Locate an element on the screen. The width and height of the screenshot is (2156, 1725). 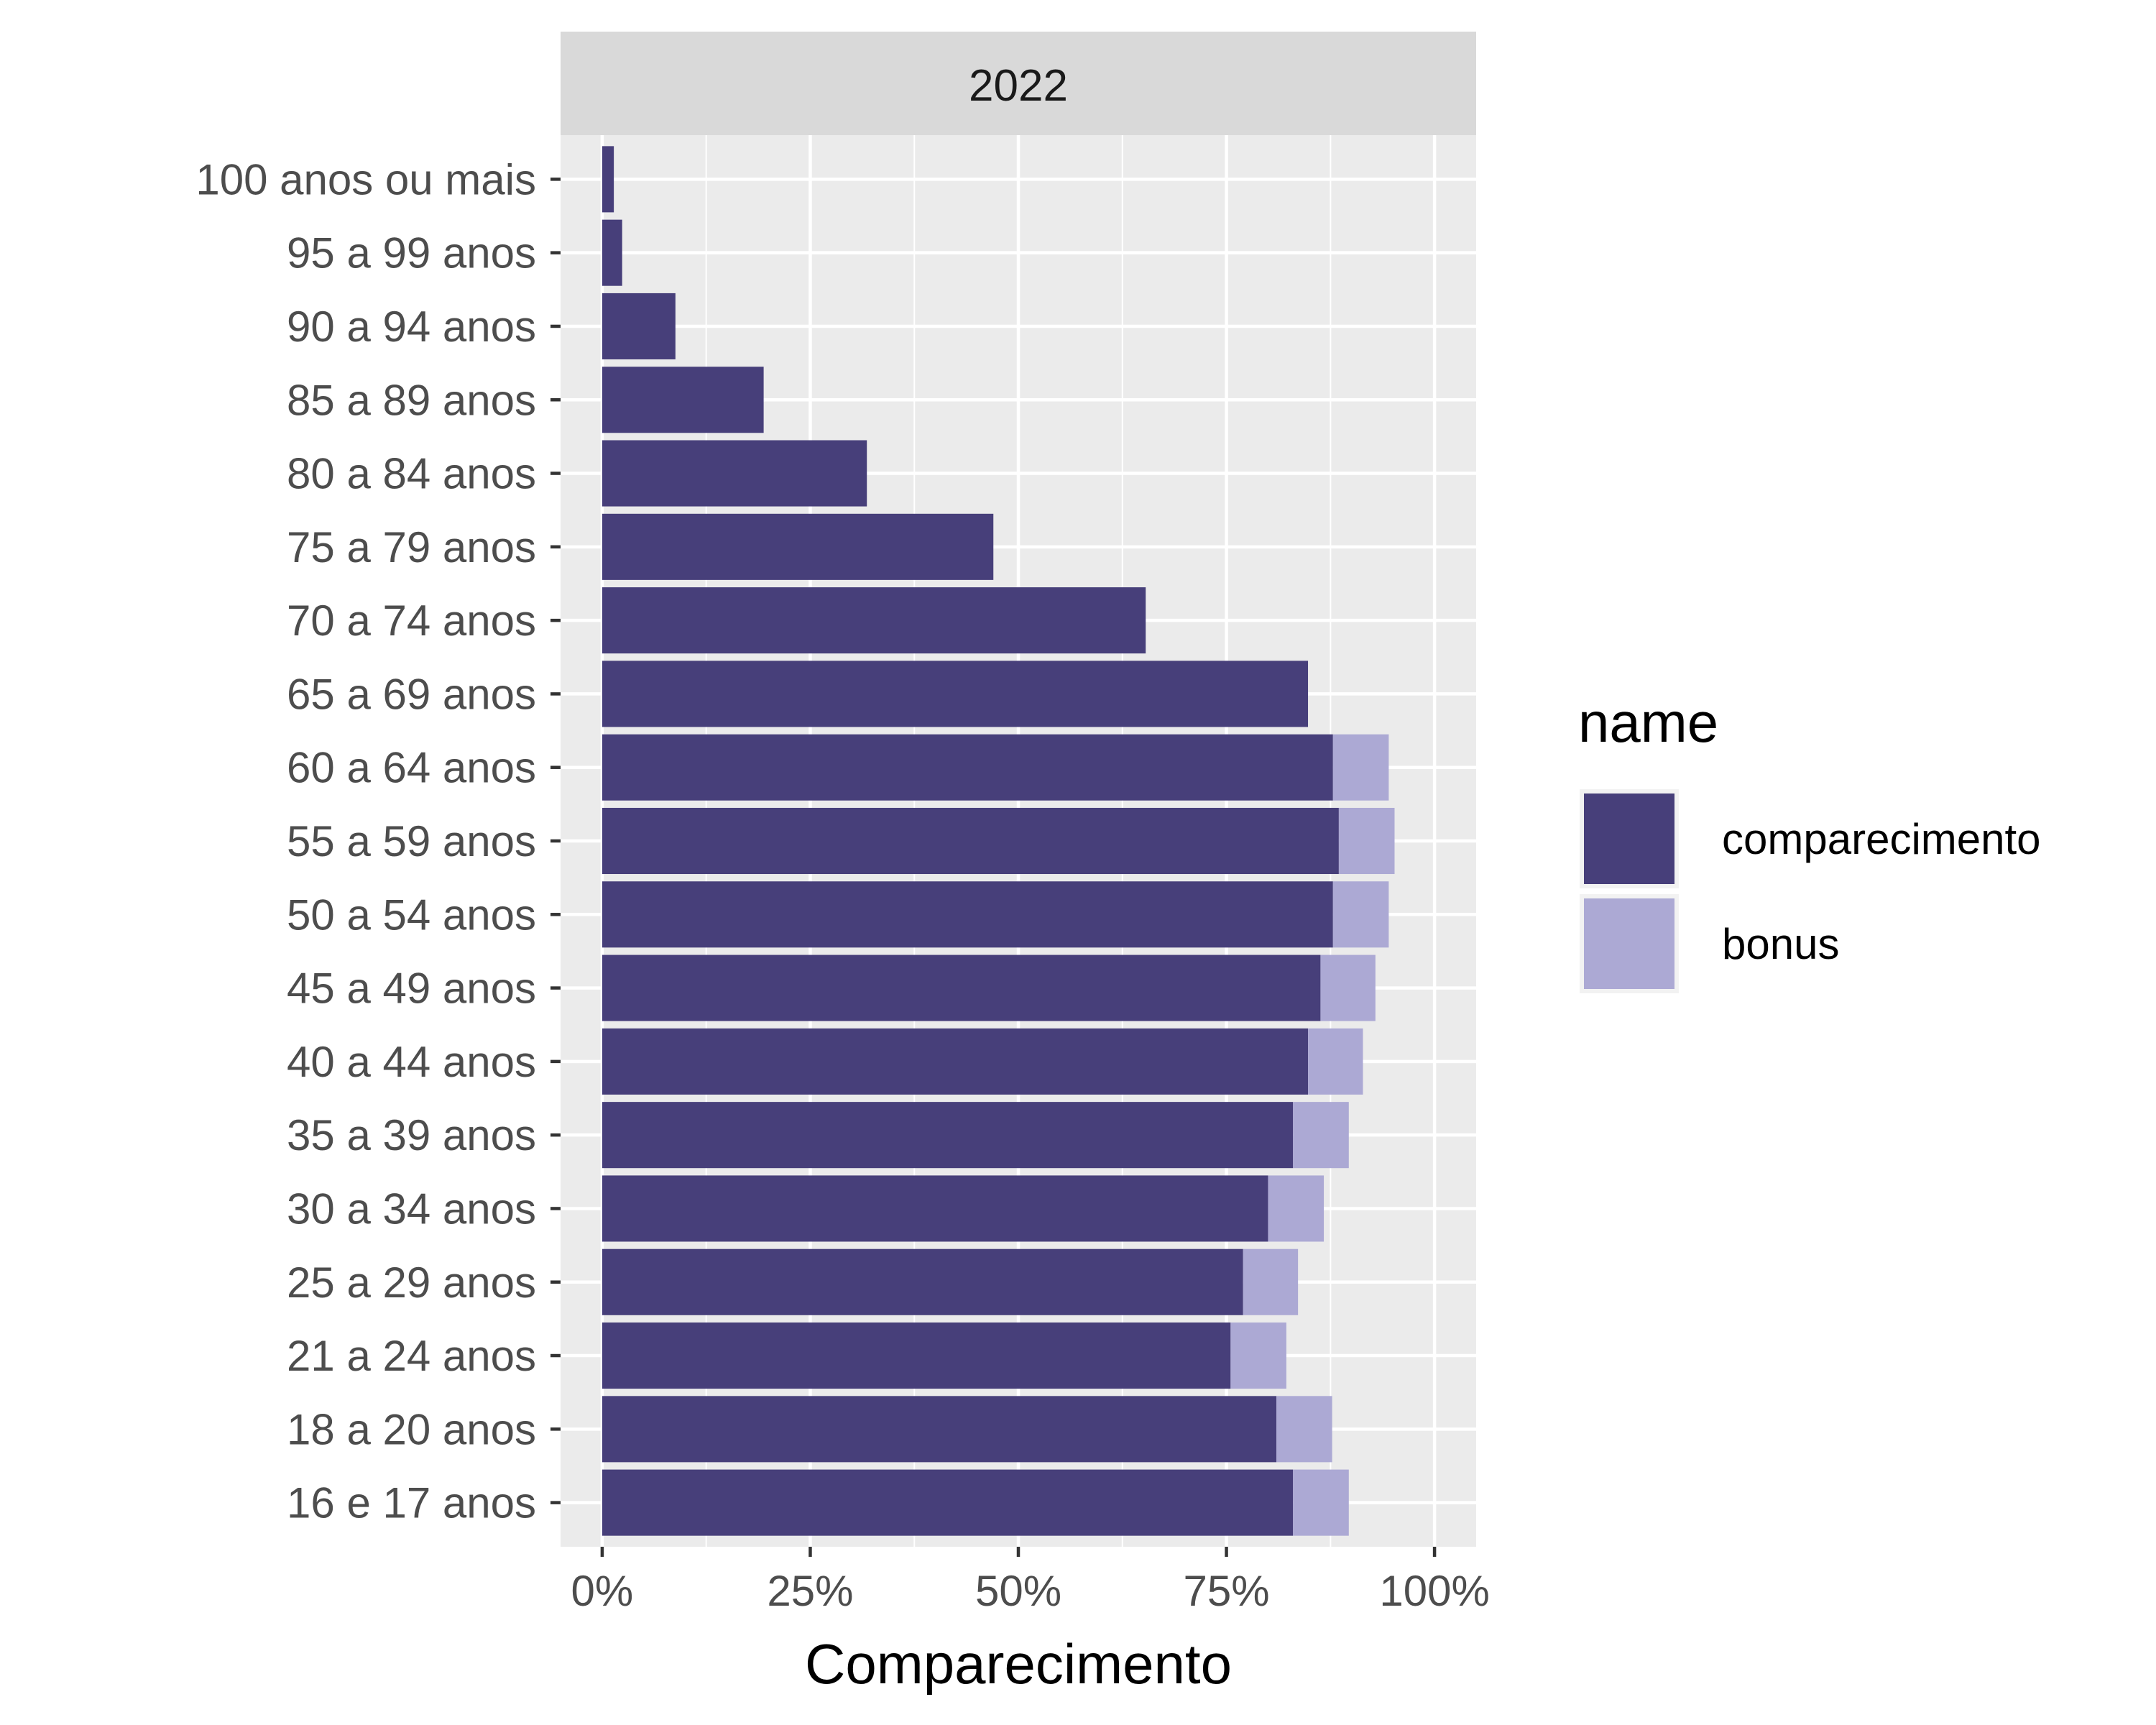
x-axis-title: Comparecimento is located at coordinates (1018, 1664).